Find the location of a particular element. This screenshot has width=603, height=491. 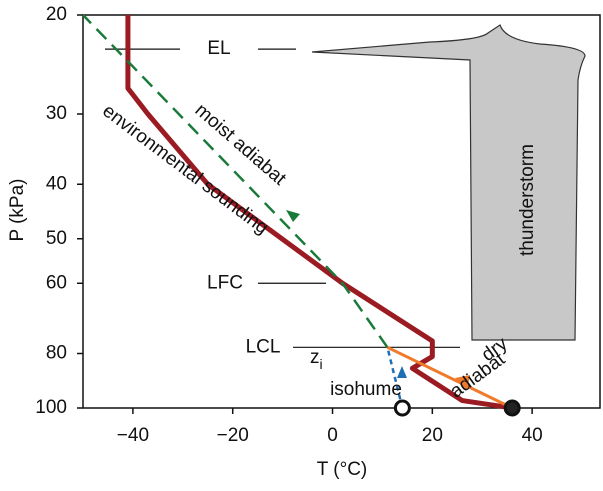

y-tick-label: 60 is located at coordinates (56, 282).